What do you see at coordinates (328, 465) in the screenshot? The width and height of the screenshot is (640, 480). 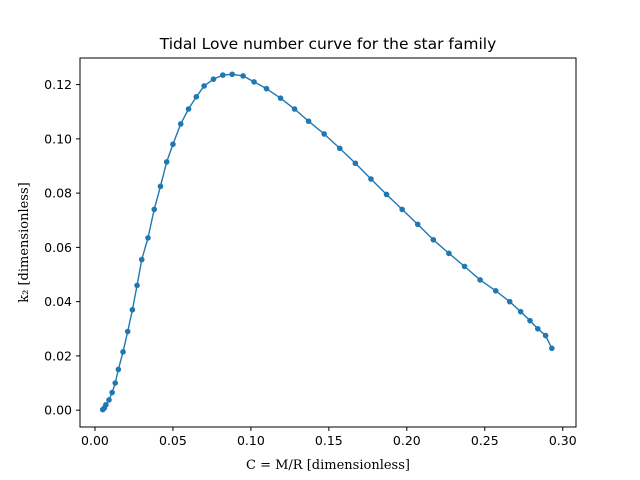 I see `x-axis-label: C = M/R [dimensionless]` at bounding box center [328, 465].